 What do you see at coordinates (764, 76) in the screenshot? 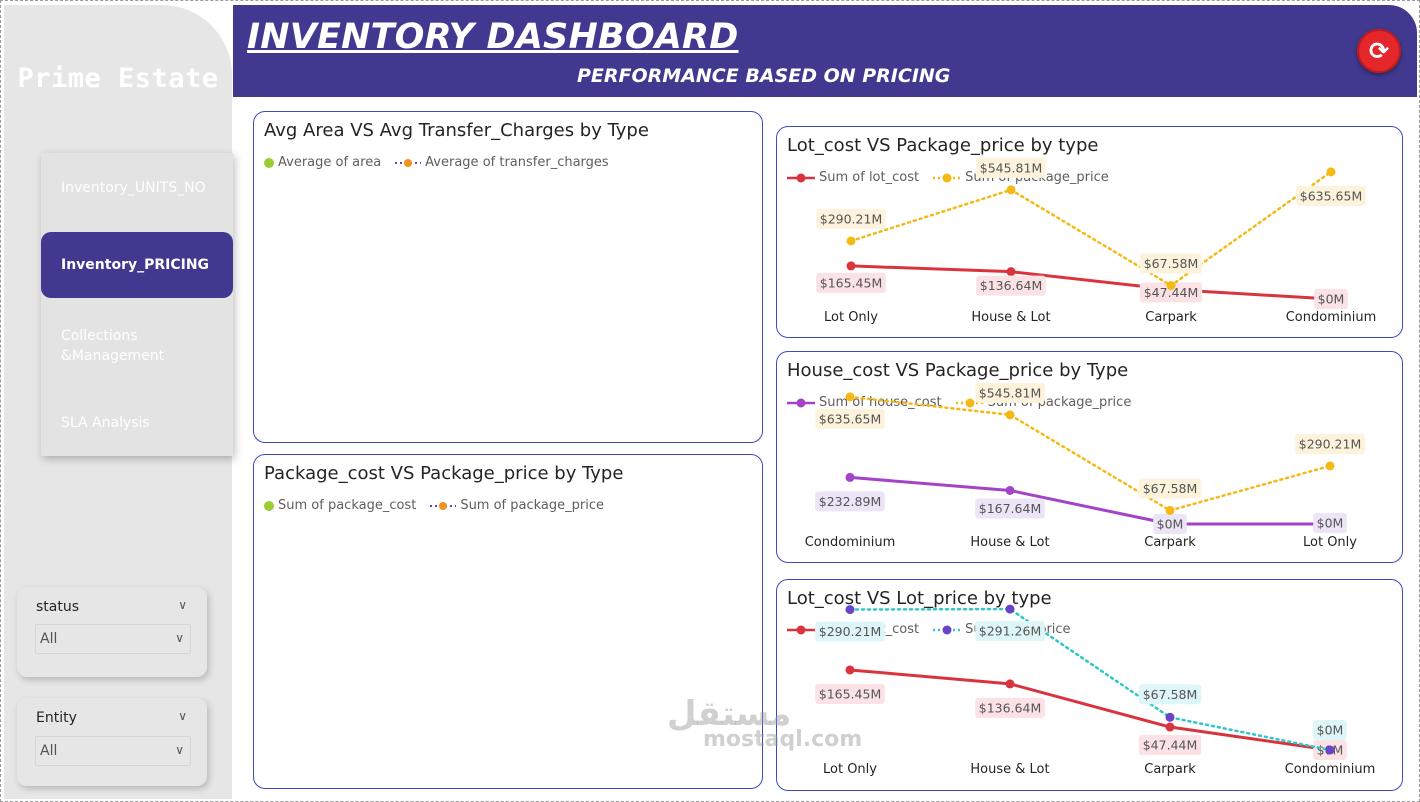
I see `page-subtitle: PERFORMANCE BASED ON PRICING` at bounding box center [764, 76].